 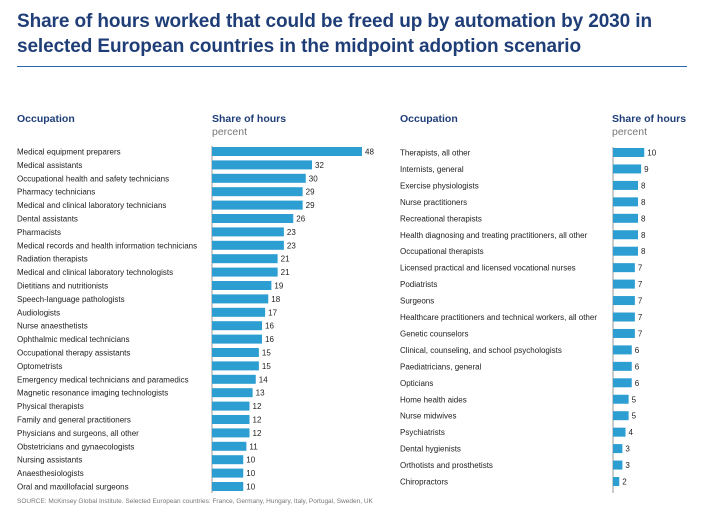 I want to click on right-category-label: Dental hygienists, so click(x=430, y=449).